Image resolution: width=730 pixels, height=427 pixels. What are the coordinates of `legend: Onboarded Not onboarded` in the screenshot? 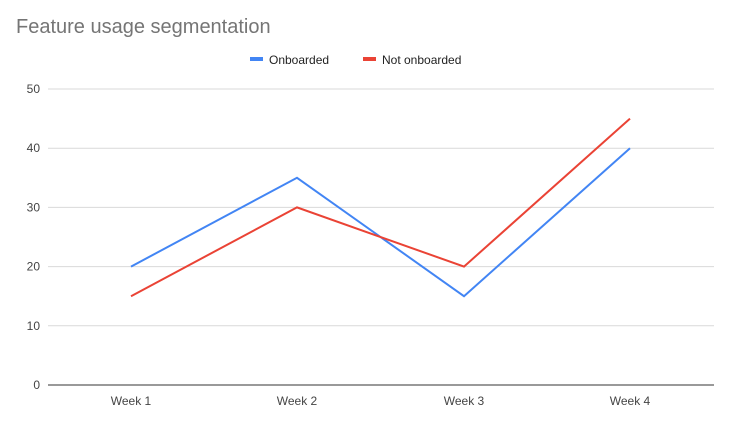 It's located at (355, 60).